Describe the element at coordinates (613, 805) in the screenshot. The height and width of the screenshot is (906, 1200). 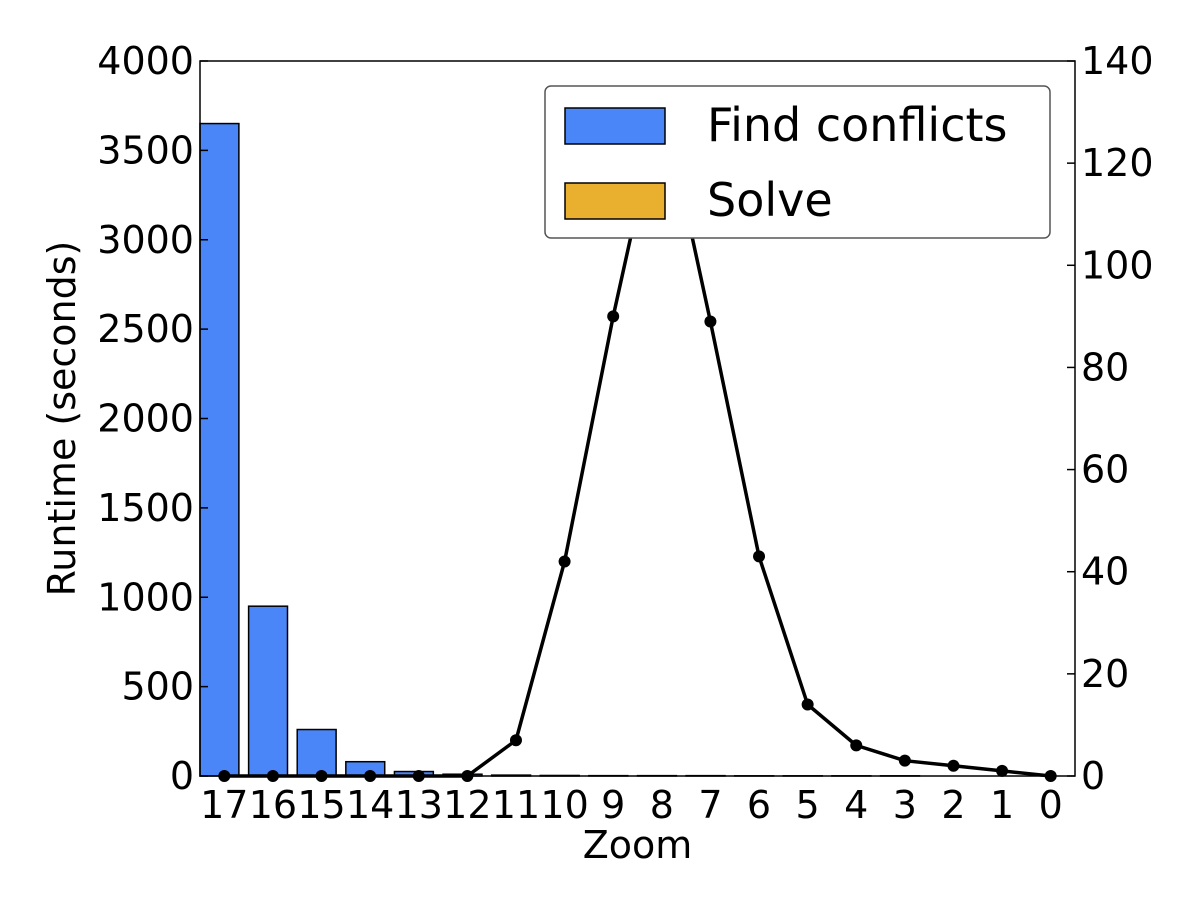
I see `x-tick-label: 9` at that location.